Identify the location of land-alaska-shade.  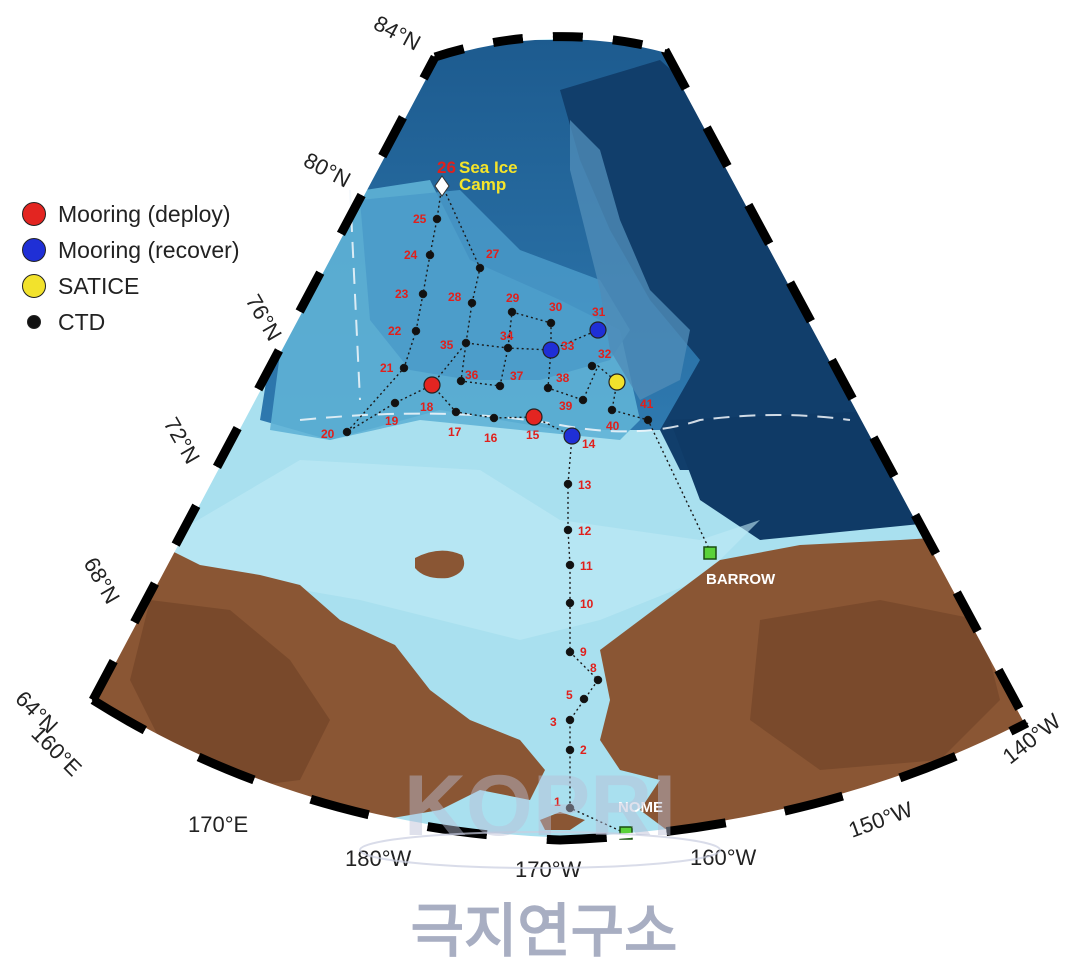
(875, 685).